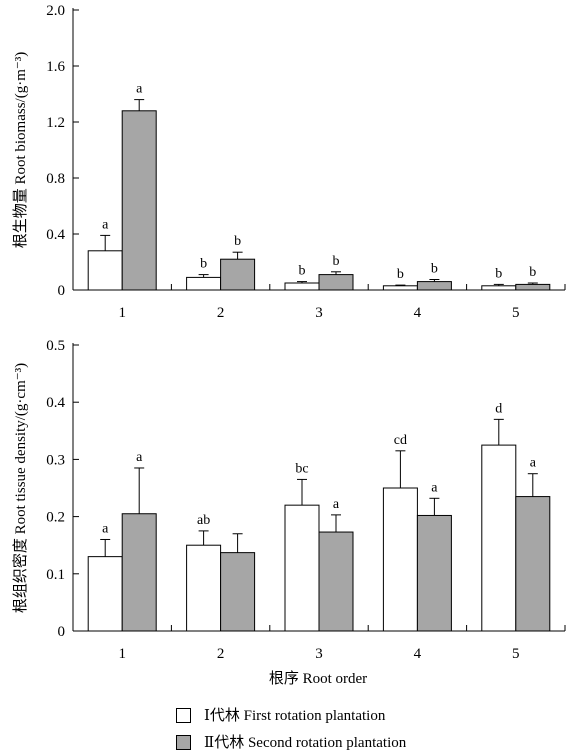 This screenshot has width=571, height=756. I want to click on density-x-tick-label: 5, so click(516, 654).